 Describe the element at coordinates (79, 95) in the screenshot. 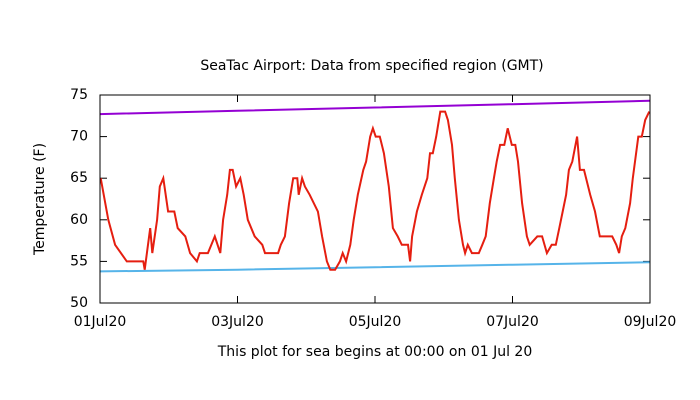

I see `y-tick-label: 75` at that location.